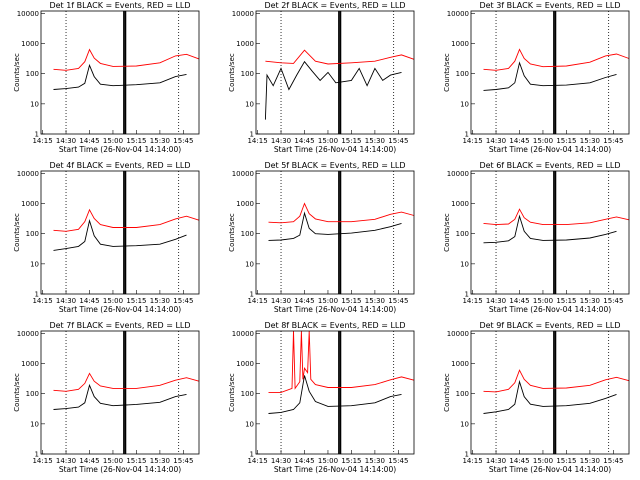  Describe the element at coordinates (334, 5) in the screenshot. I see `panel-title: Det 2f BLACK = Events, RED = LLD` at that location.